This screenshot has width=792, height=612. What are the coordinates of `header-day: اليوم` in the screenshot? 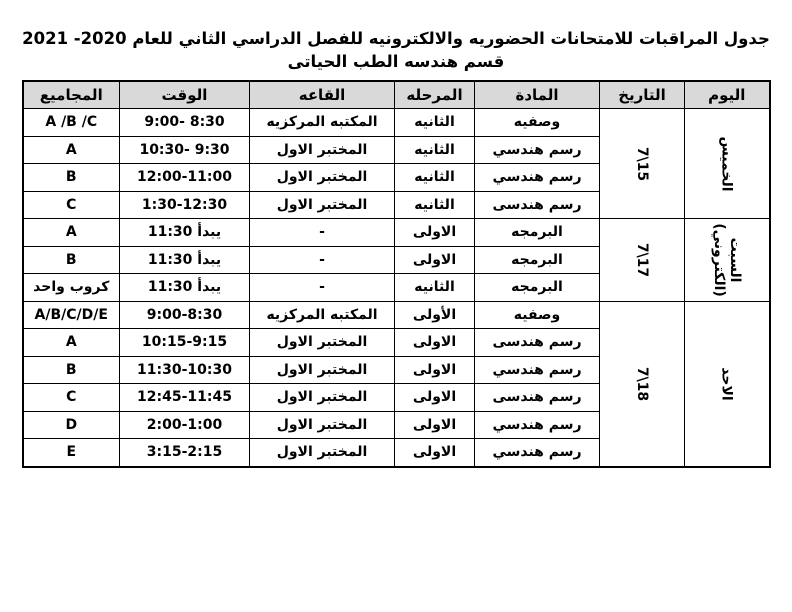 It's located at (727, 94).